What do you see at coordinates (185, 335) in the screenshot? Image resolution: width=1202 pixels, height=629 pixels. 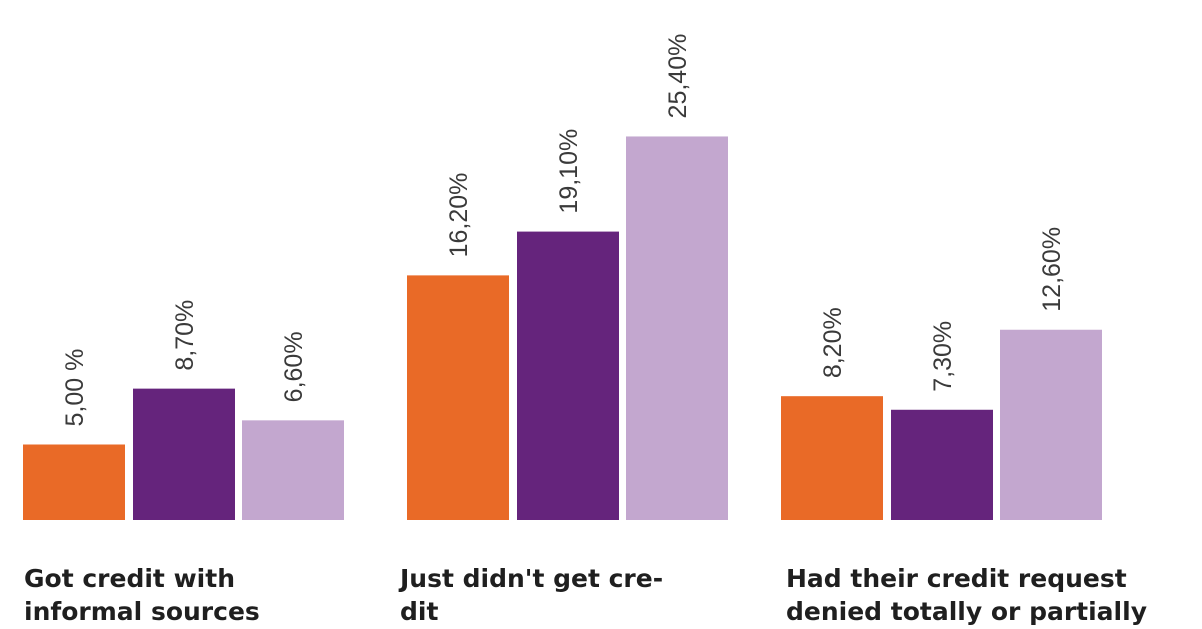 I see `data-label-informal-sources-series-2: 8,70%` at bounding box center [185, 335].